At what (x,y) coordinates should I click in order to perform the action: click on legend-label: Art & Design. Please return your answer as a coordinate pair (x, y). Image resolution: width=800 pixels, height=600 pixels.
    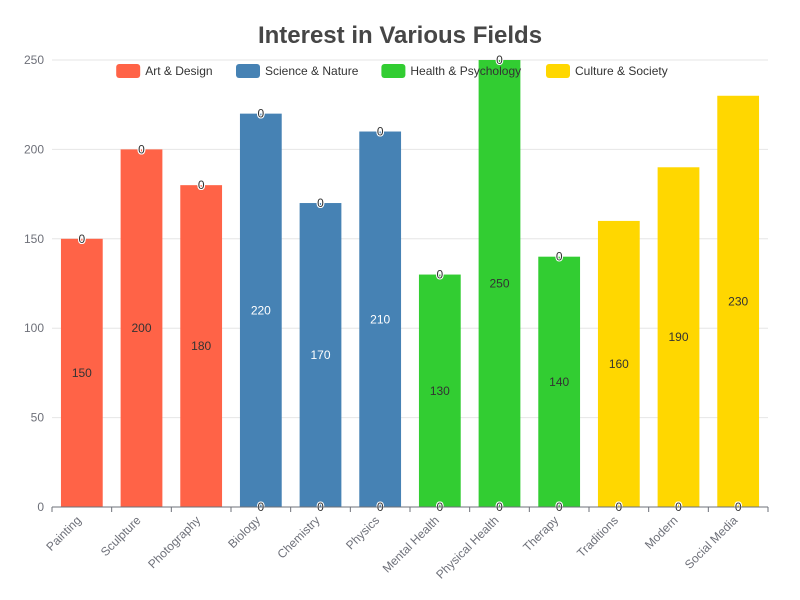
    Looking at the image, I should click on (178, 71).